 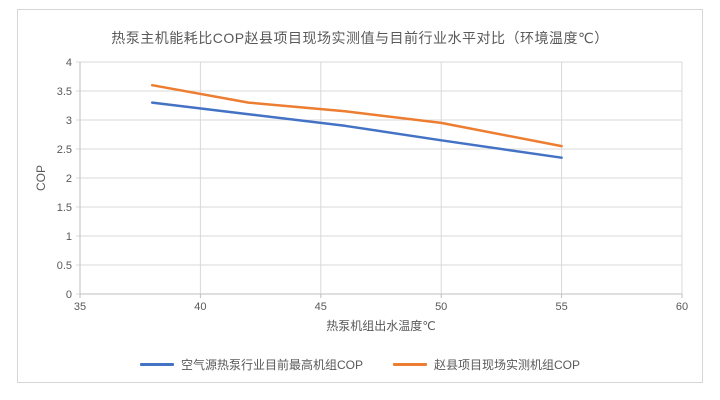 What do you see at coordinates (682, 307) in the screenshot?
I see `x-tick-label: 60` at bounding box center [682, 307].